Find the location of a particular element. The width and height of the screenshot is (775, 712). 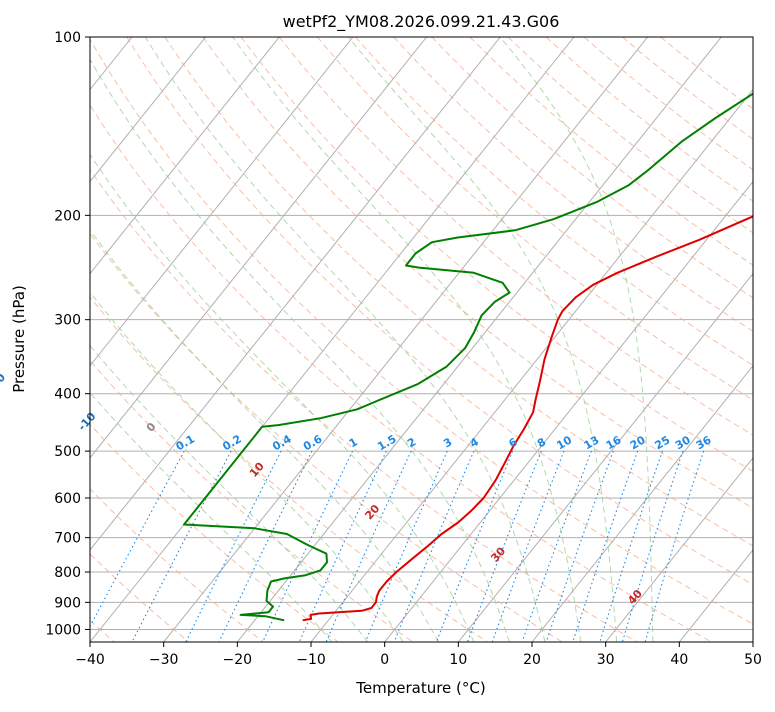

mixing-ratio-label: 2 is located at coordinates (411, 442).